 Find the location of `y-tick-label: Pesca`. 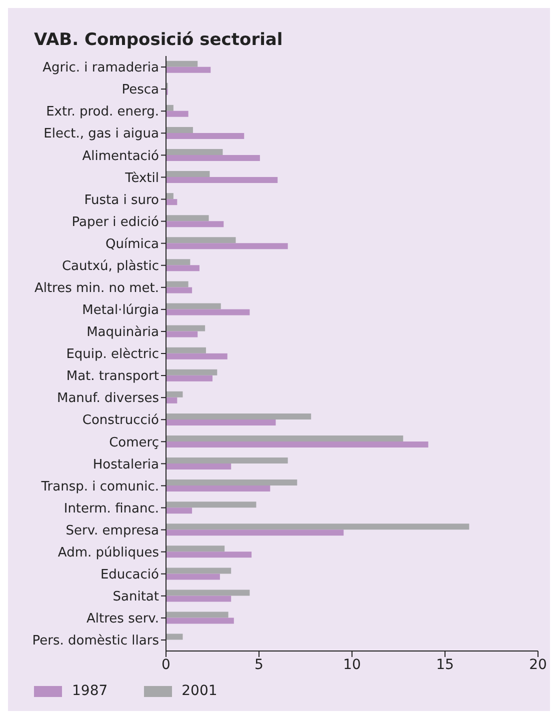

y-tick-label: Pesca is located at coordinates (140, 90).